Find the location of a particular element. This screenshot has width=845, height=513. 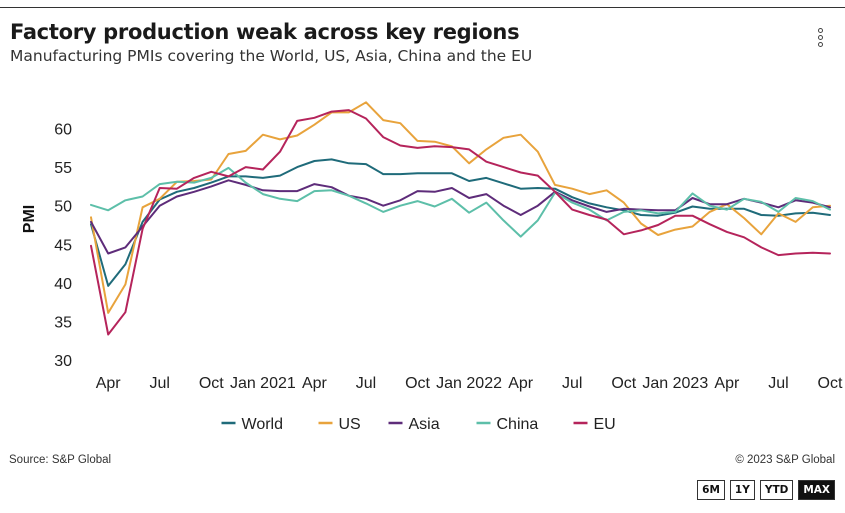

y-tick-label: 60 is located at coordinates (63, 130).